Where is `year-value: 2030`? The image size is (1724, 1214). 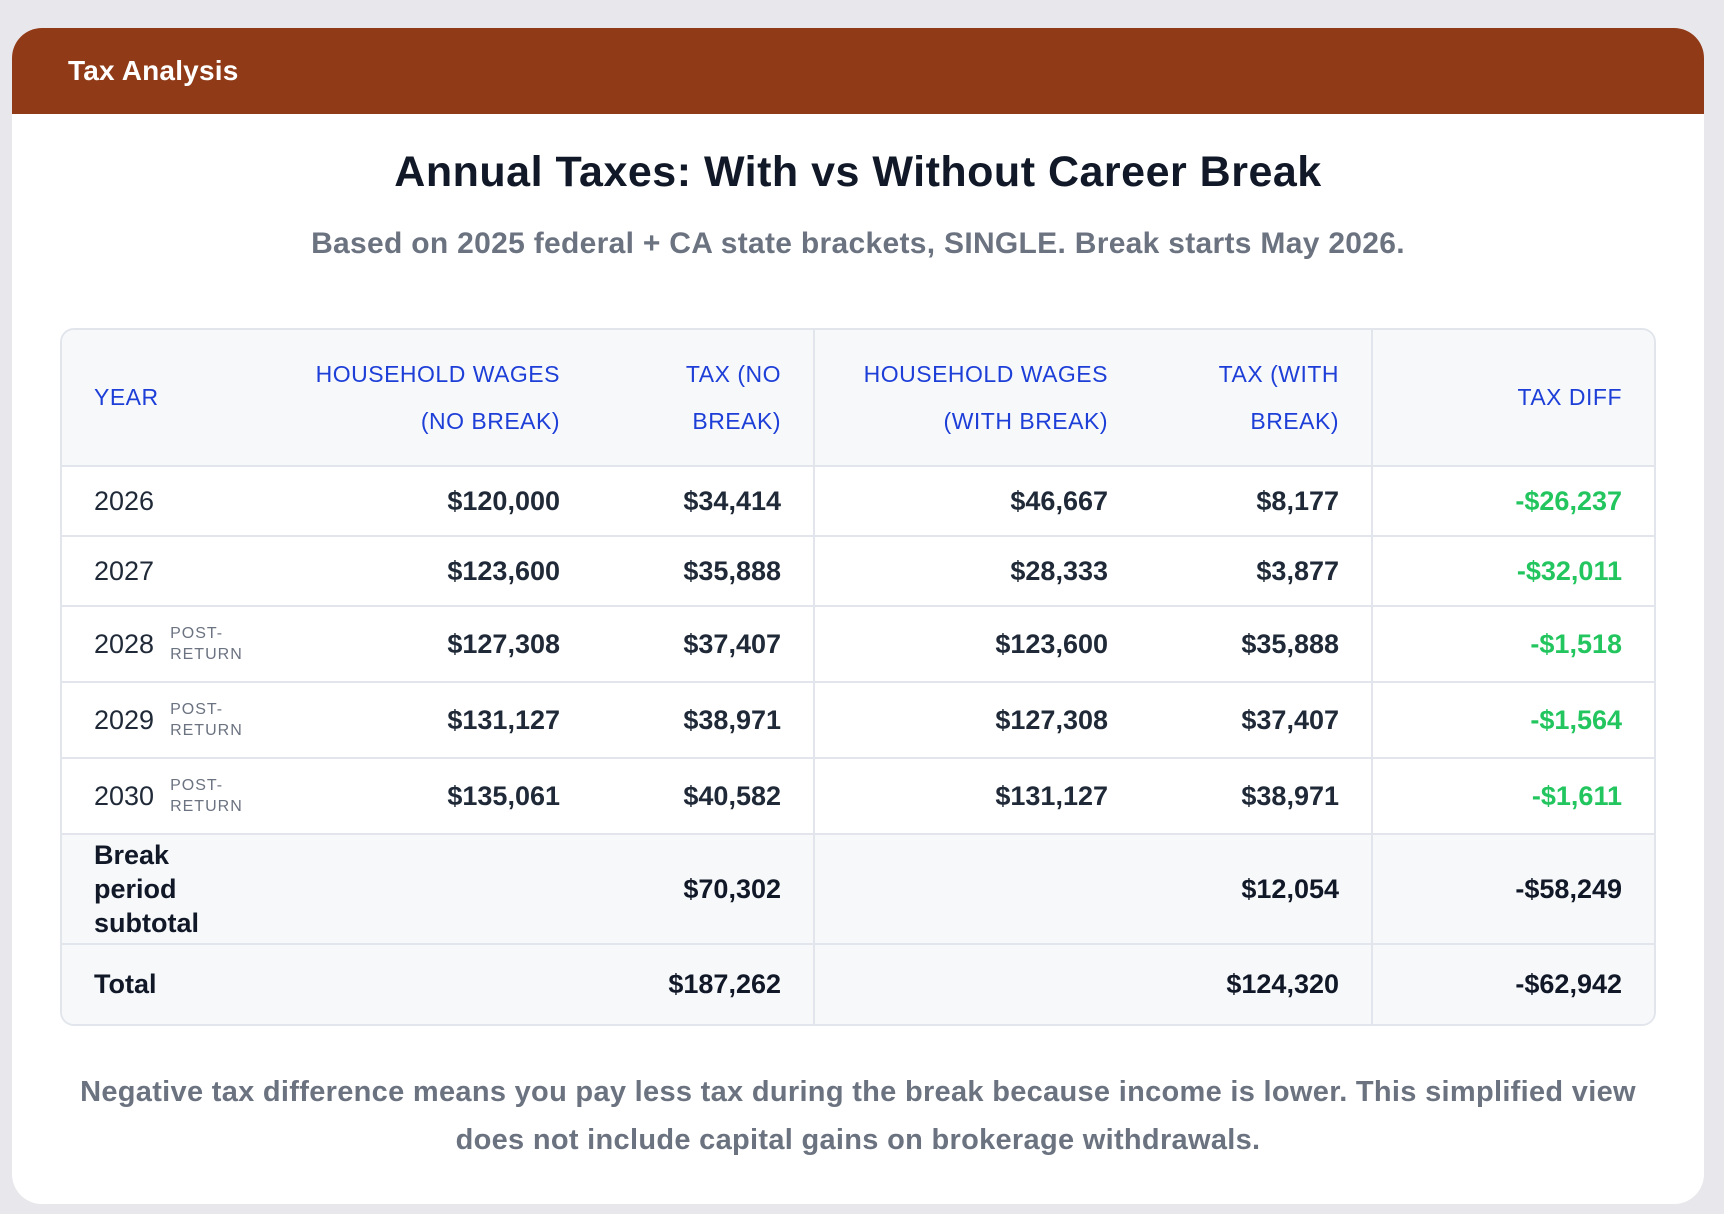
year-value: 2030 is located at coordinates (124, 795).